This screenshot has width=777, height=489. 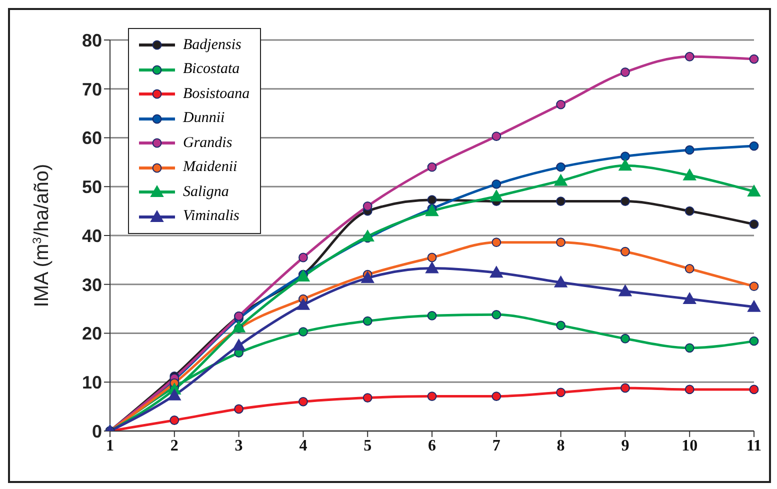 I want to click on legend-label: Bosistoana, so click(x=216, y=94).